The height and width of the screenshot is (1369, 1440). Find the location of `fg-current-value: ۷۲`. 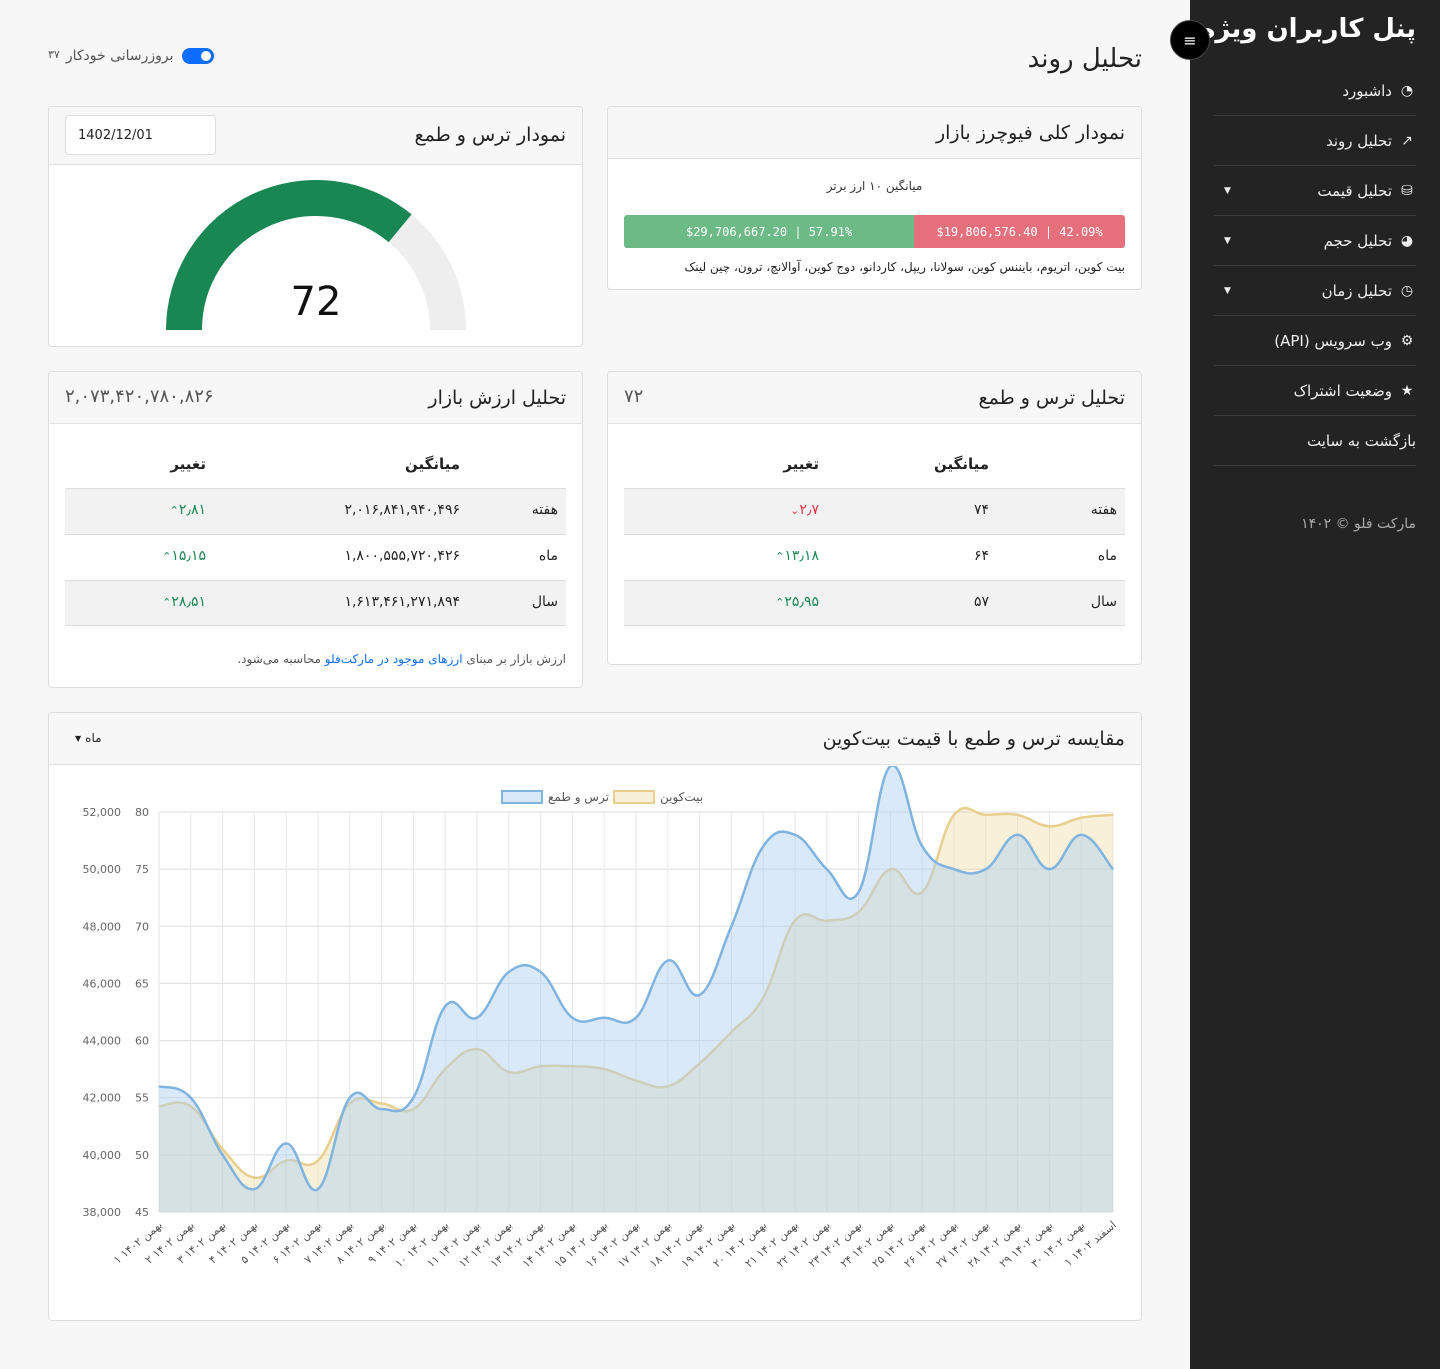

fg-current-value: ۷۲ is located at coordinates (634, 396).